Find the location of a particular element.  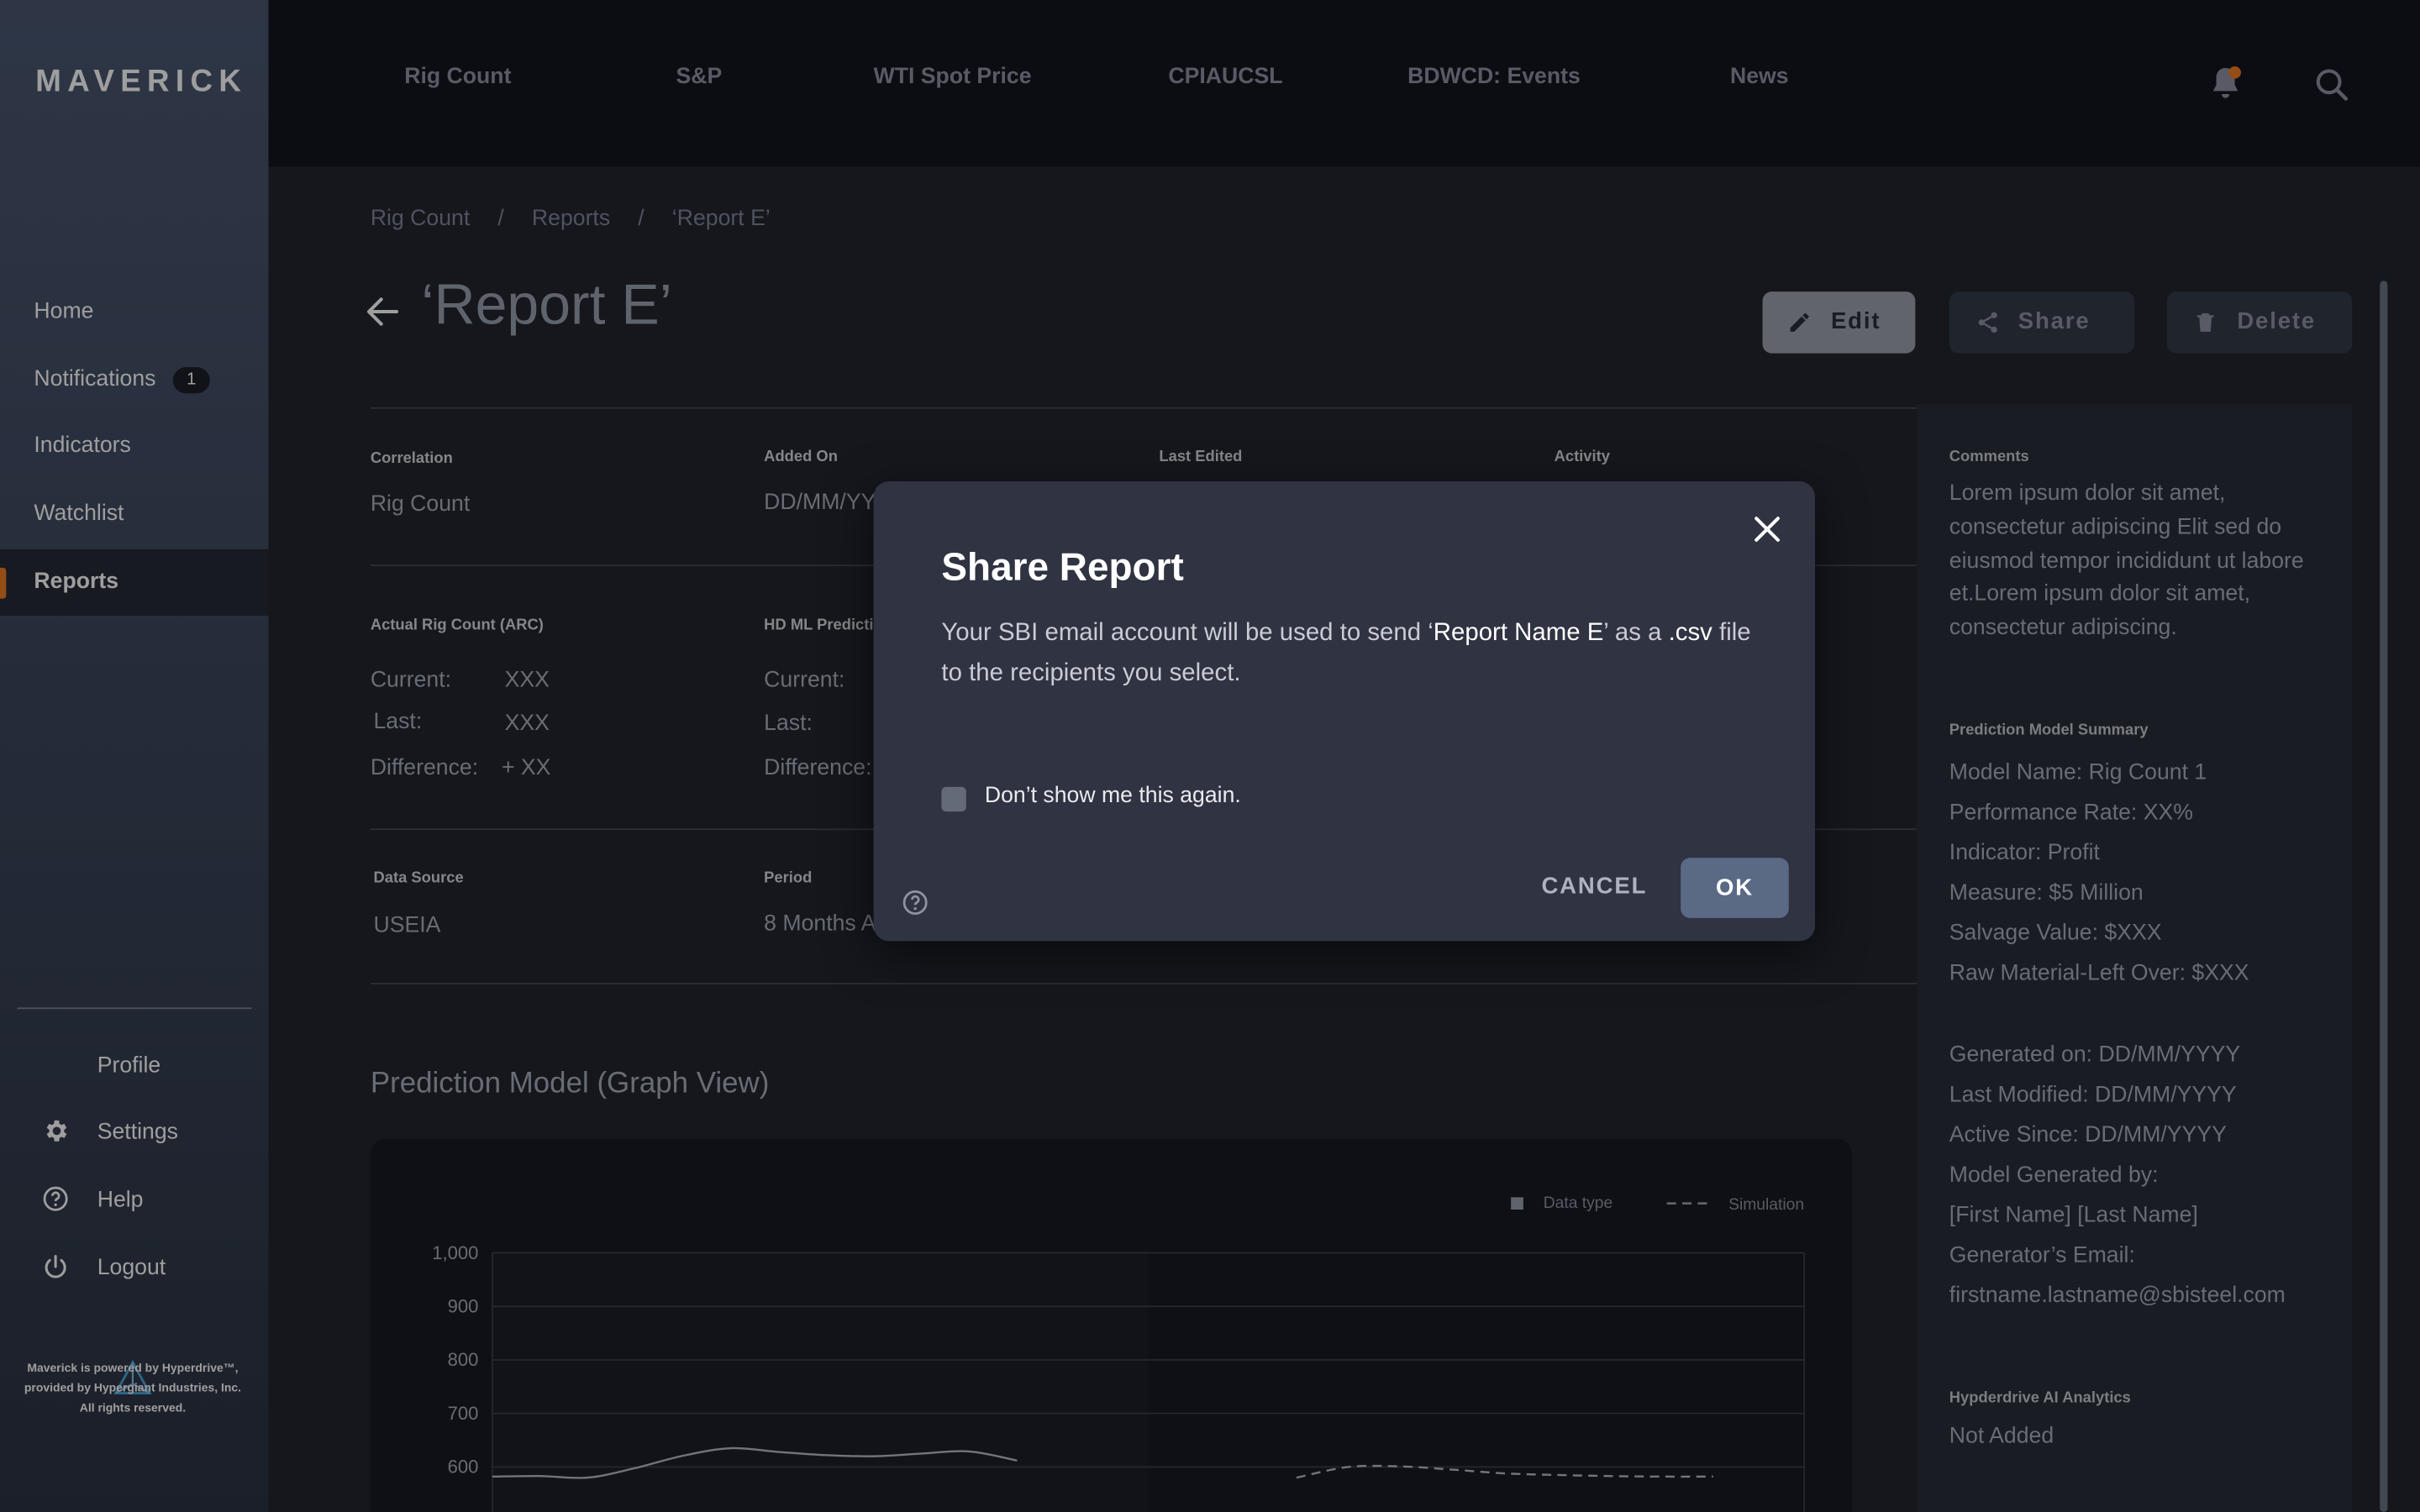

sidebar-divider is located at coordinates (134, 1008).